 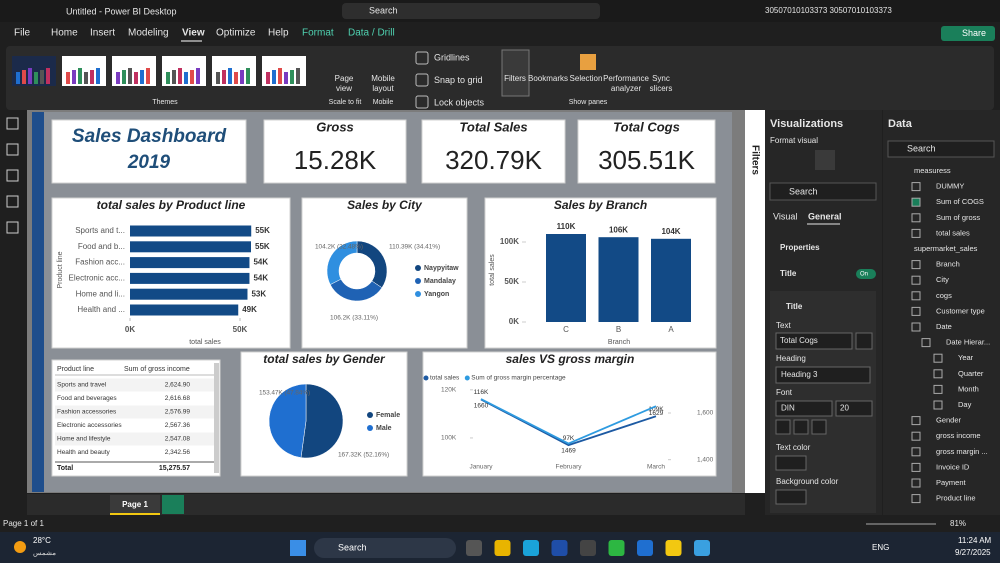 What do you see at coordinates (586, 78) in the screenshot?
I see `label: Selection` at bounding box center [586, 78].